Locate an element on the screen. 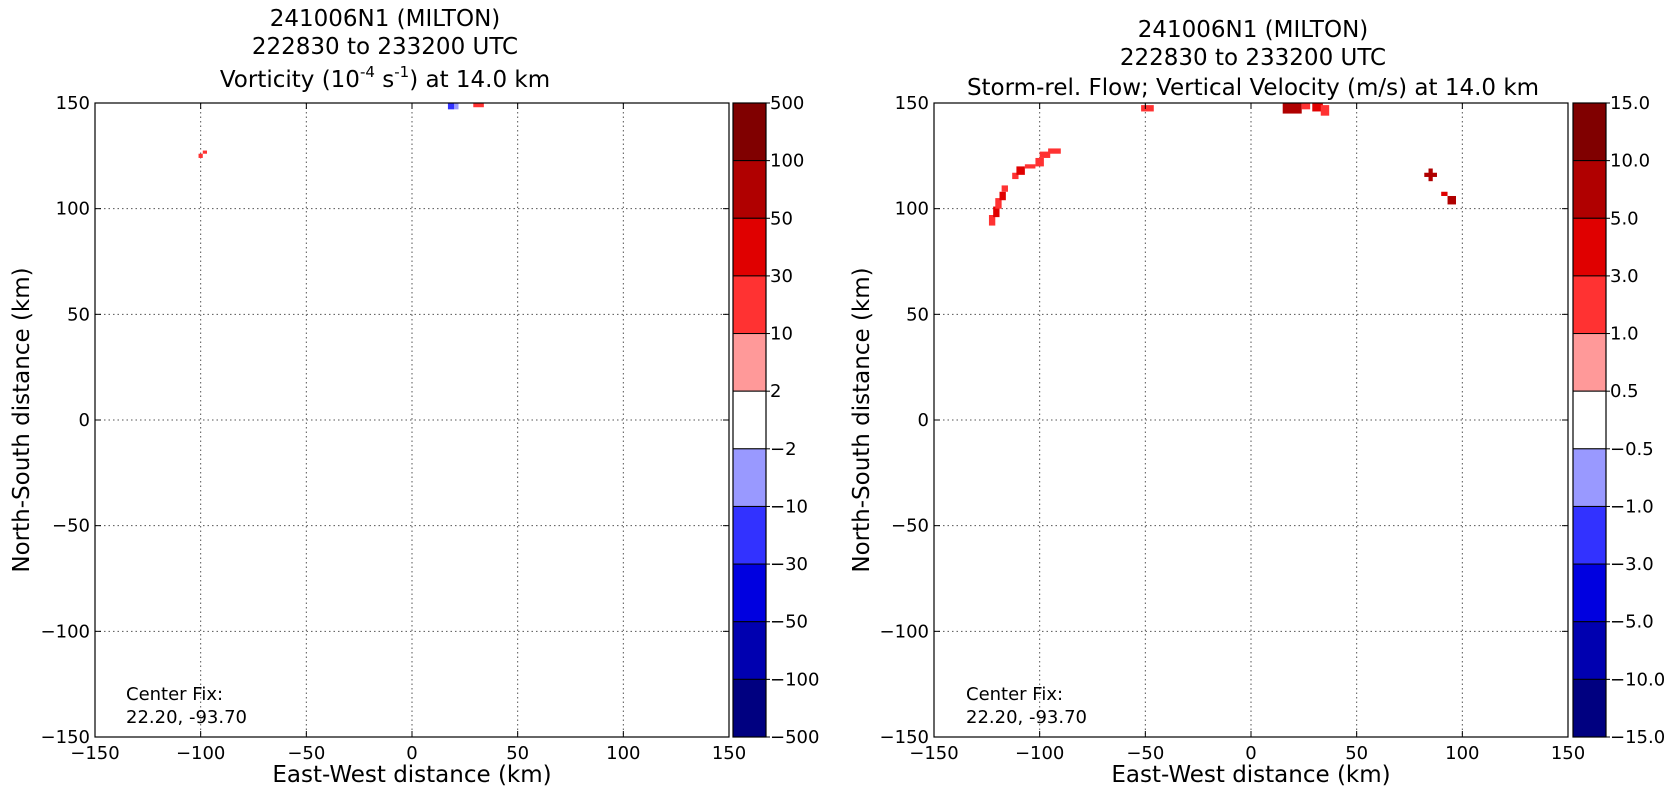 Image resolution: width=1677 pixels, height=797 pixels. colorbar-tick-label: −15.0 is located at coordinates (1637, 737).